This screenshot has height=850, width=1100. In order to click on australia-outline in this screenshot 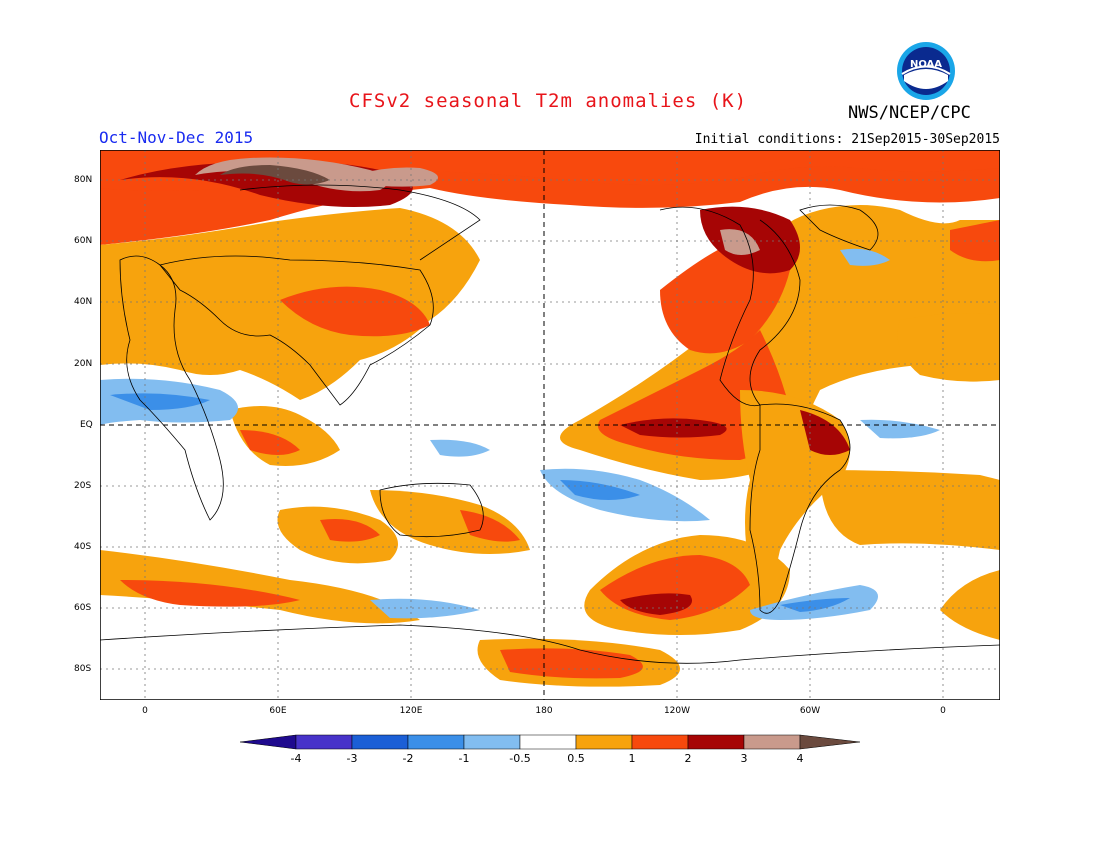, I will do `click(431, 510)`.